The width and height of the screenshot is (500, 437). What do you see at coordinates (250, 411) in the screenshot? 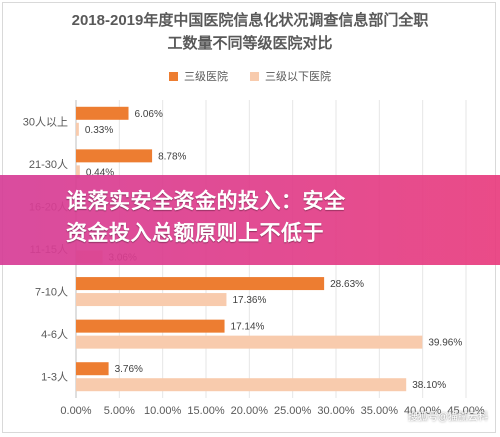
I see `x-tick-label: 20.00%` at bounding box center [250, 411].